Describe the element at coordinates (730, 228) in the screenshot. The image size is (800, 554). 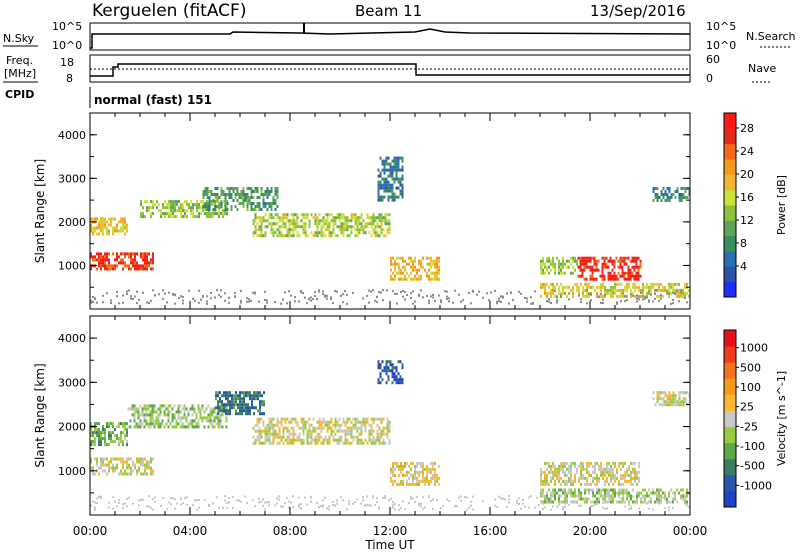
I see `colorbar-segment` at that location.